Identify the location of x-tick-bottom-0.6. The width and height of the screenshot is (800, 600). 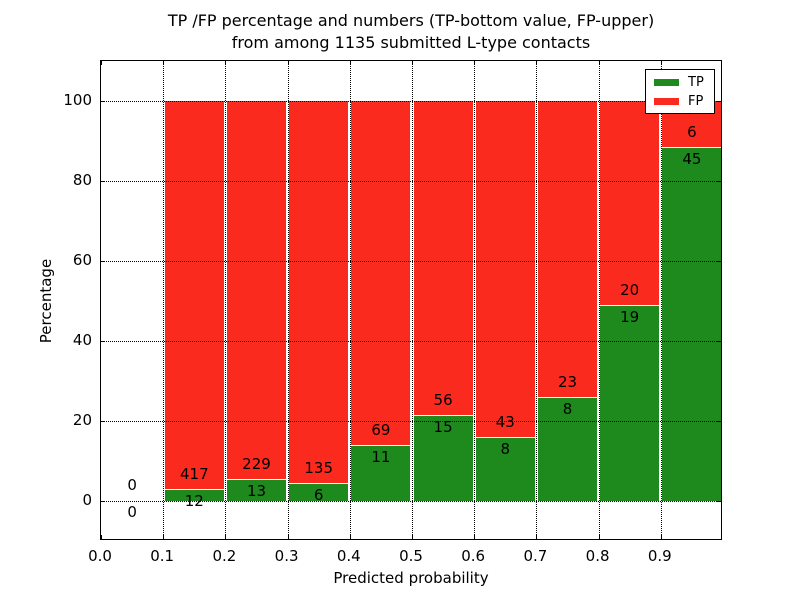
(475, 537).